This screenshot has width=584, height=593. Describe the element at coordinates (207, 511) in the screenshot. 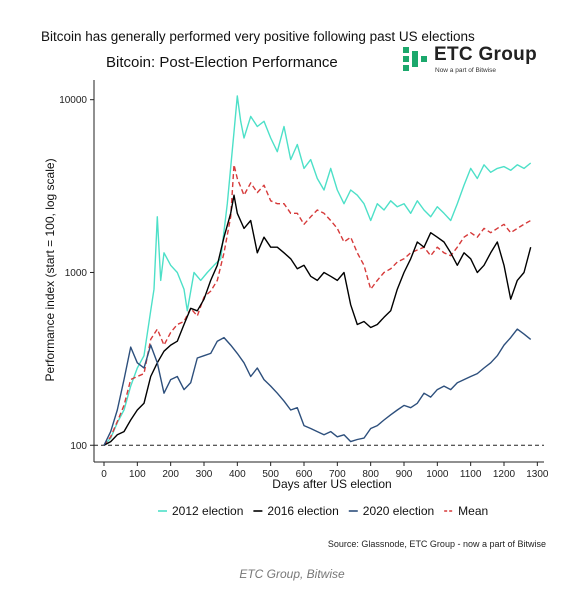

I see `legend-label: 2012 election` at that location.